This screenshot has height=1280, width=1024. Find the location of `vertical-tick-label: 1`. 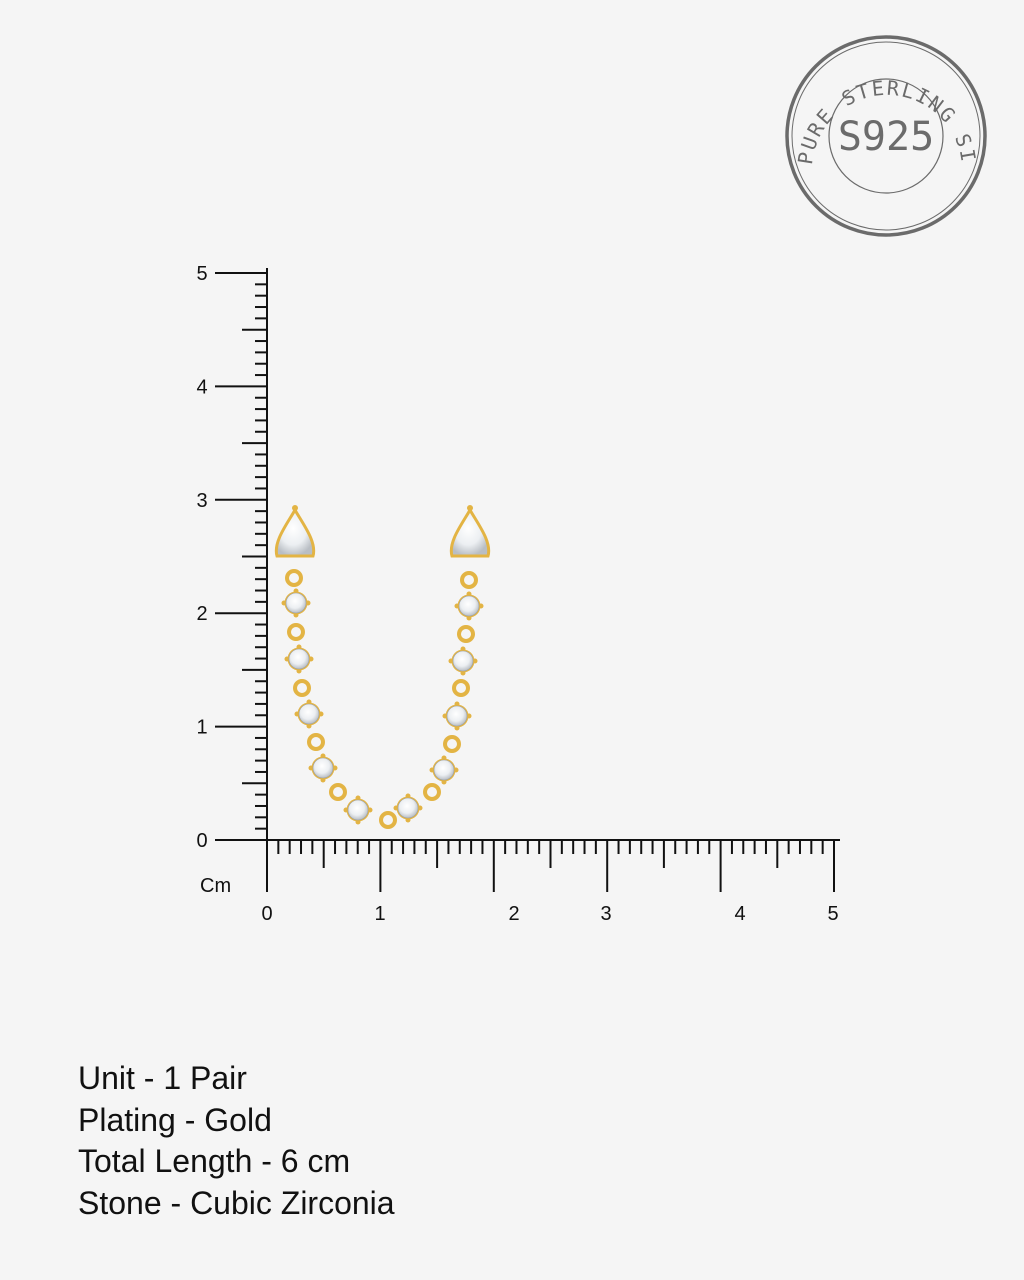

vertical-tick-label: 1 is located at coordinates (201, 728).